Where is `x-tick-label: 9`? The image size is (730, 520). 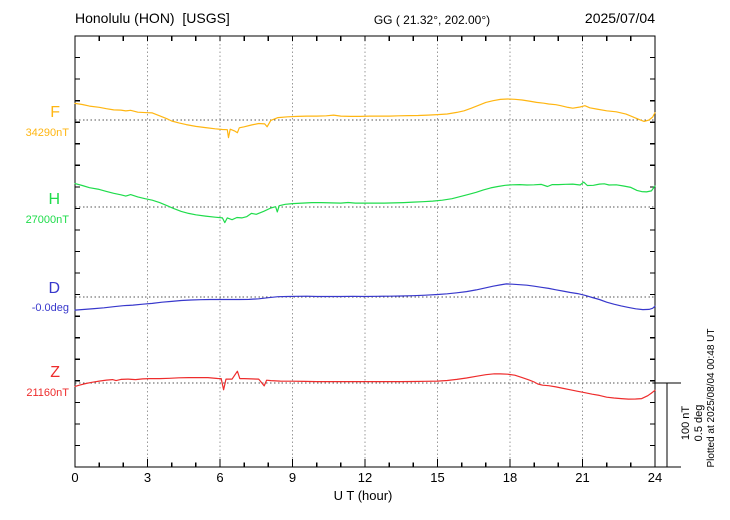 x-tick-label: 9 is located at coordinates (292, 477).